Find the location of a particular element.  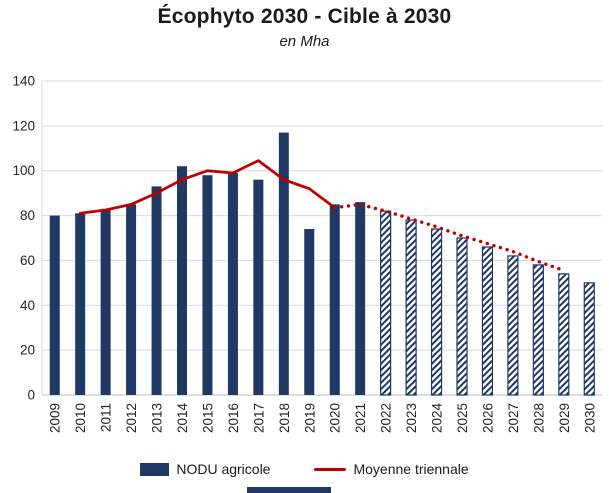

x-tick-label-2021: 2021 is located at coordinates (360, 418).